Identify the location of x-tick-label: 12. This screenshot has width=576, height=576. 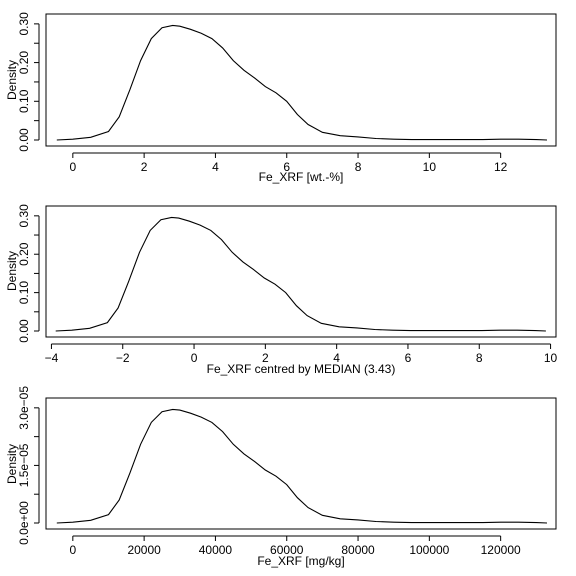
(501, 167).